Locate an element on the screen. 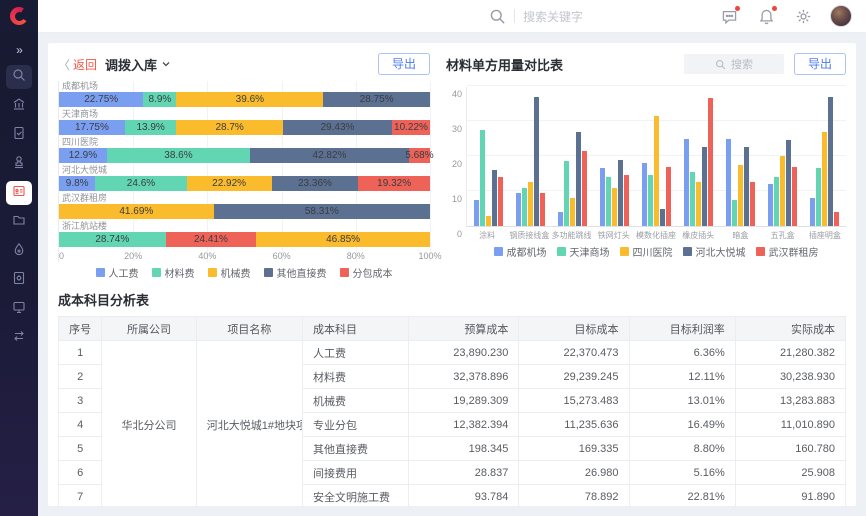  table-cell: 25.908 is located at coordinates (790, 472).